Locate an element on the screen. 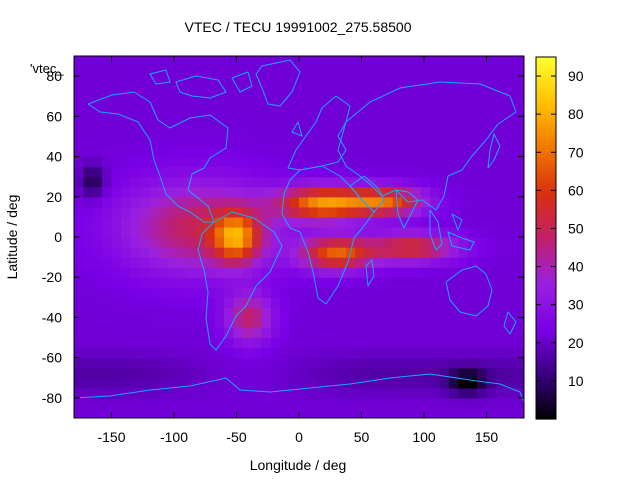  colorbar-tick-label: 90 is located at coordinates (576, 76).